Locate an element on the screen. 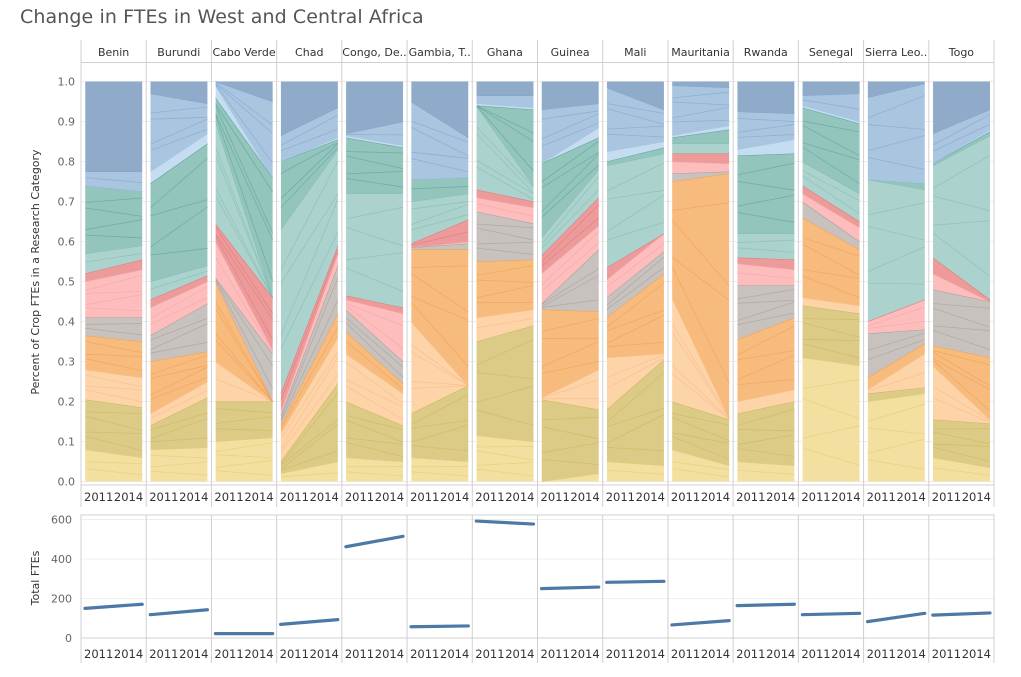 This screenshot has width=1021, height=677. area-panel-gambia-t is located at coordinates (439, 281).